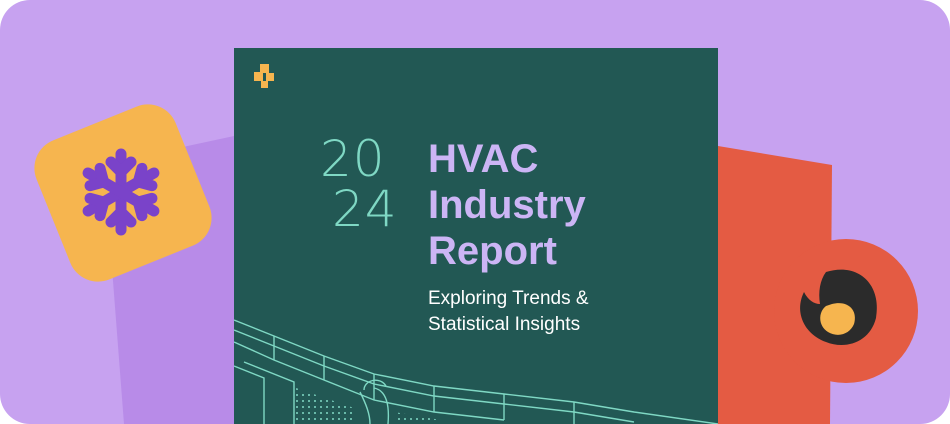 The image size is (950, 424). Describe the element at coordinates (492, 251) in the screenshot. I see `title-line-3: Report` at that location.